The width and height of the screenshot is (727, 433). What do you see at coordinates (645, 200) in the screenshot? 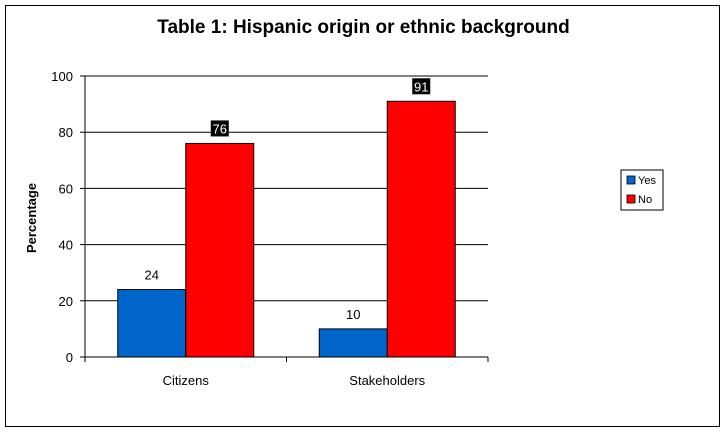
I see `legend-label-no: No` at bounding box center [645, 200].